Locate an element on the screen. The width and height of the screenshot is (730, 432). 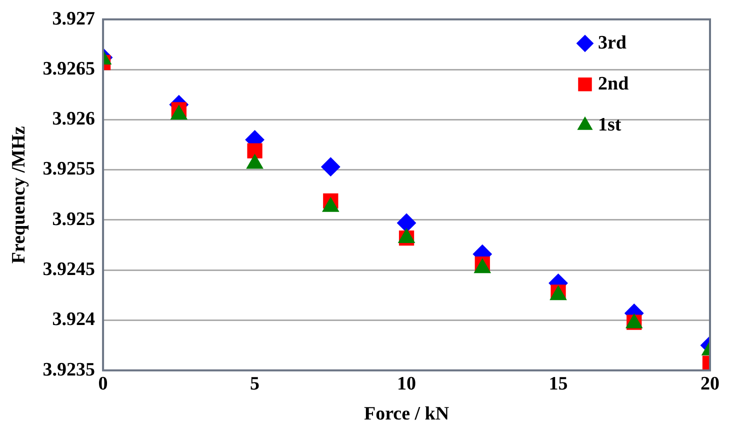
legend-label: 3rd is located at coordinates (612, 43).